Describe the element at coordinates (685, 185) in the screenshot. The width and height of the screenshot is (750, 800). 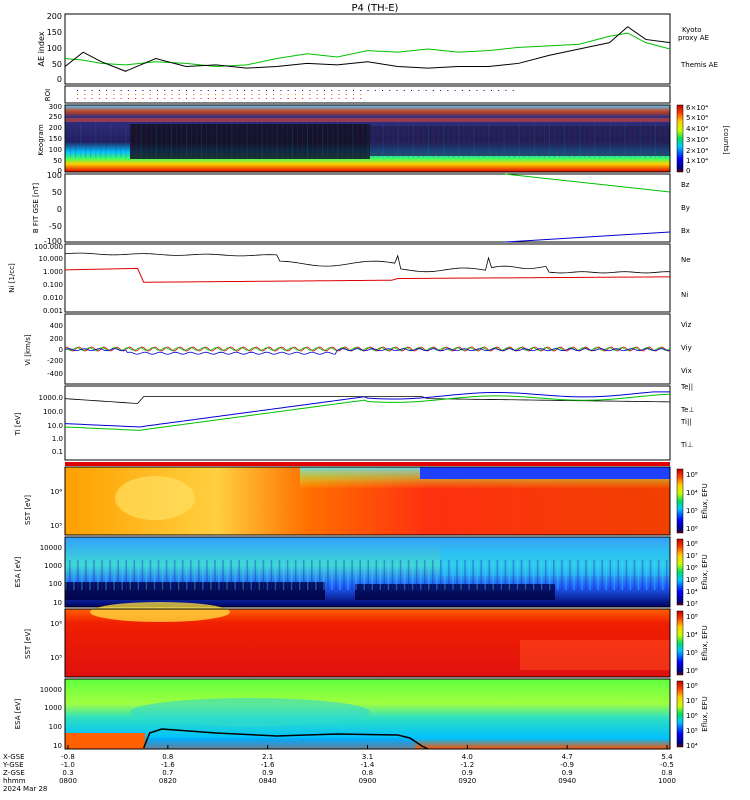
I see `legend-bz: Bz` at that location.